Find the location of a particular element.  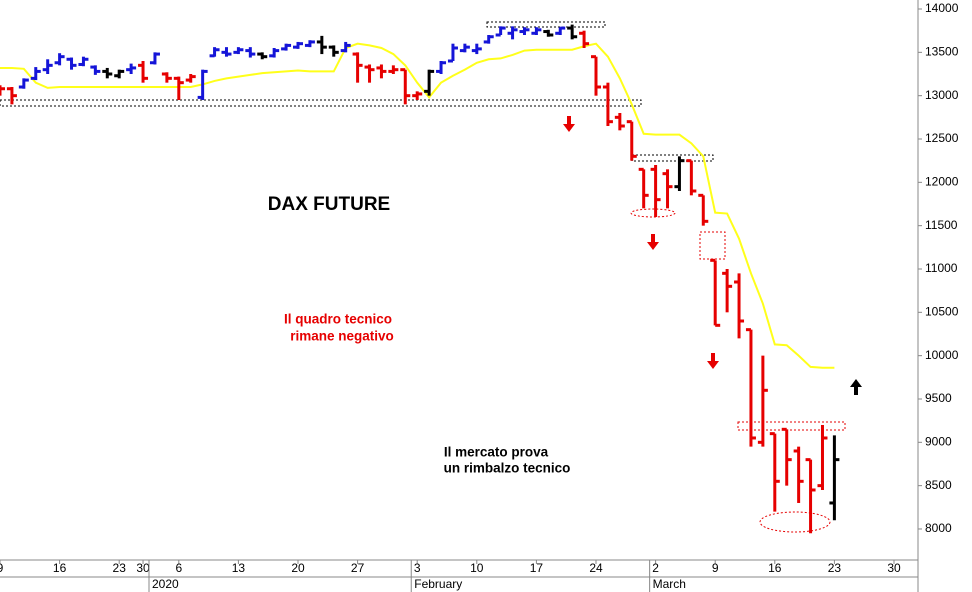

up-arrow is located at coordinates (856, 387).